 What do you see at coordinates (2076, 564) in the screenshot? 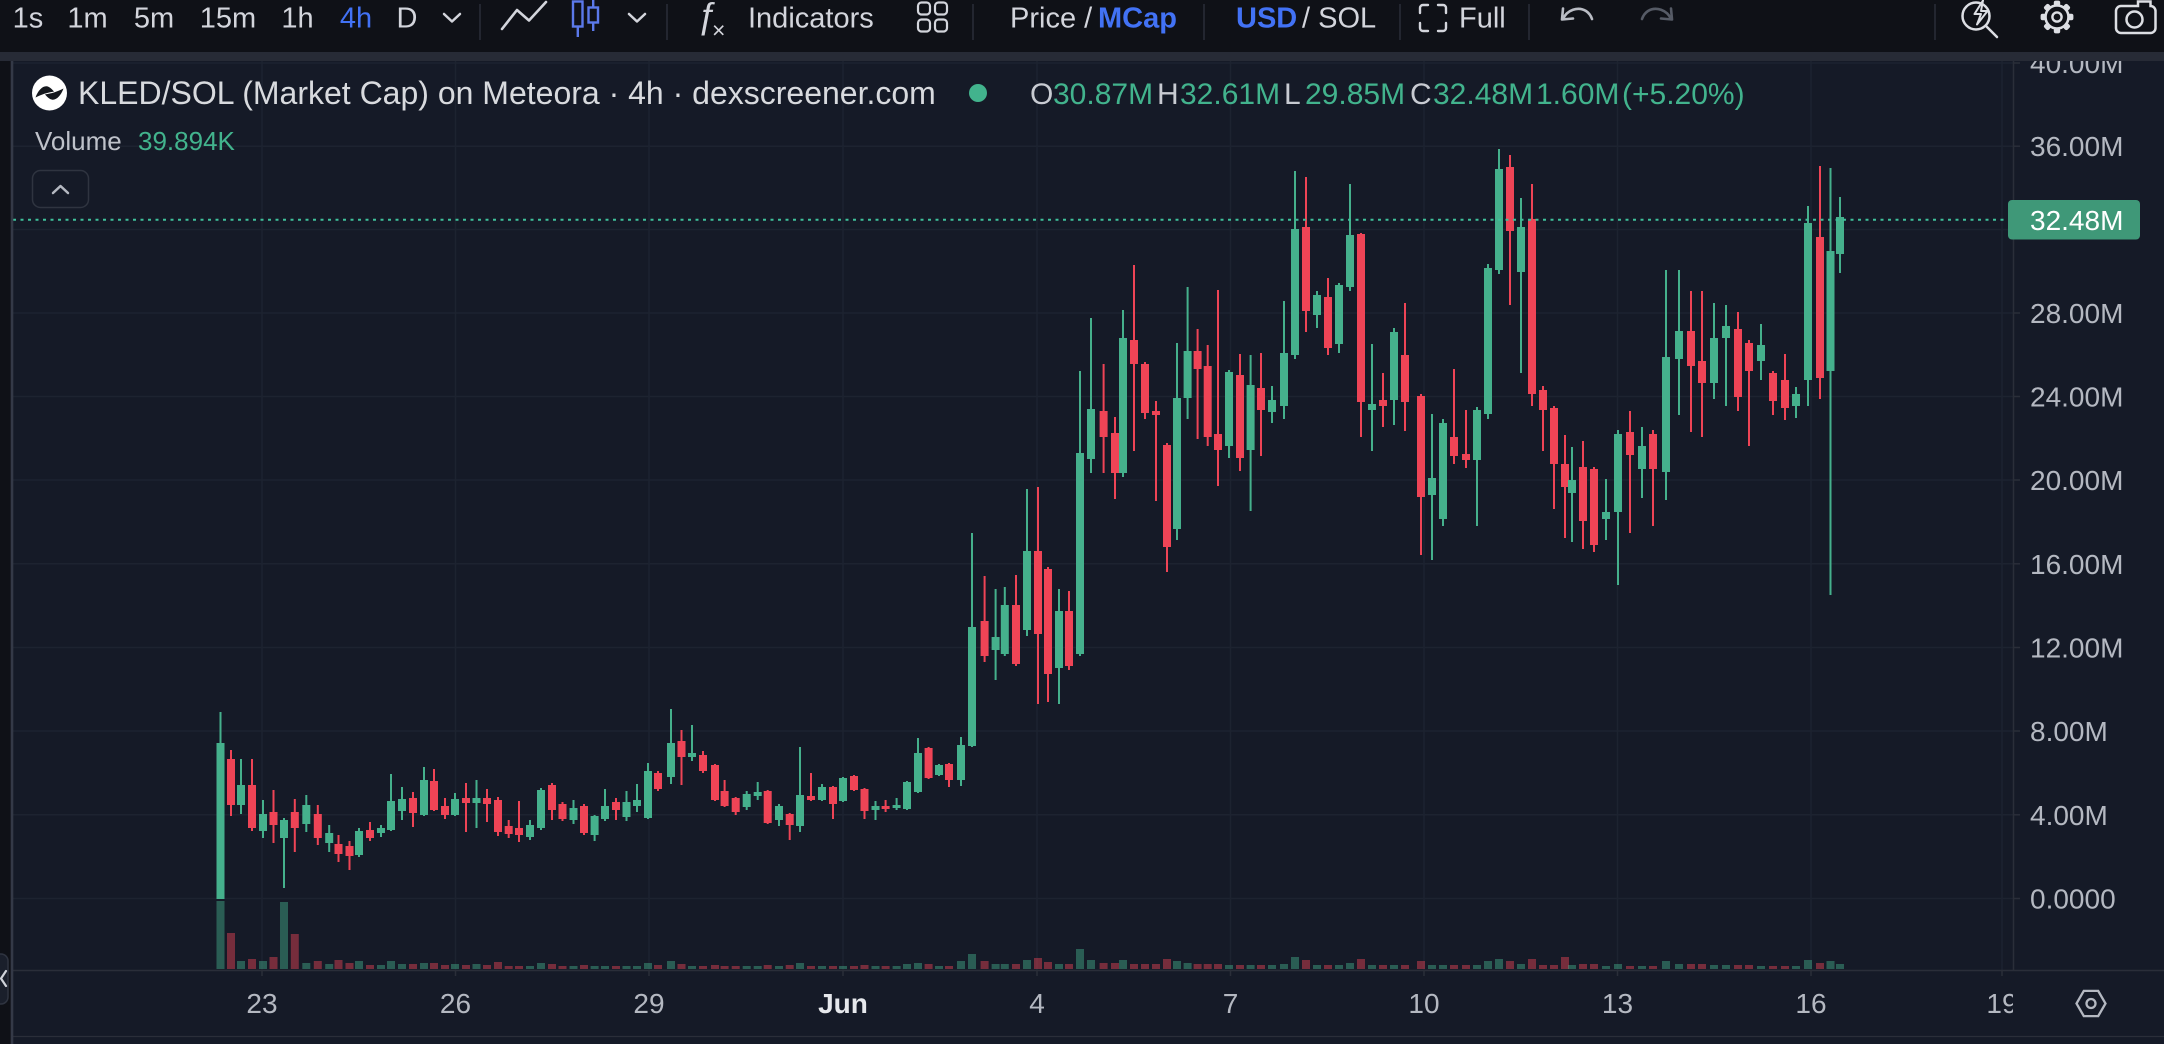
I see `svg-text: 16.00M` at bounding box center [2076, 564].